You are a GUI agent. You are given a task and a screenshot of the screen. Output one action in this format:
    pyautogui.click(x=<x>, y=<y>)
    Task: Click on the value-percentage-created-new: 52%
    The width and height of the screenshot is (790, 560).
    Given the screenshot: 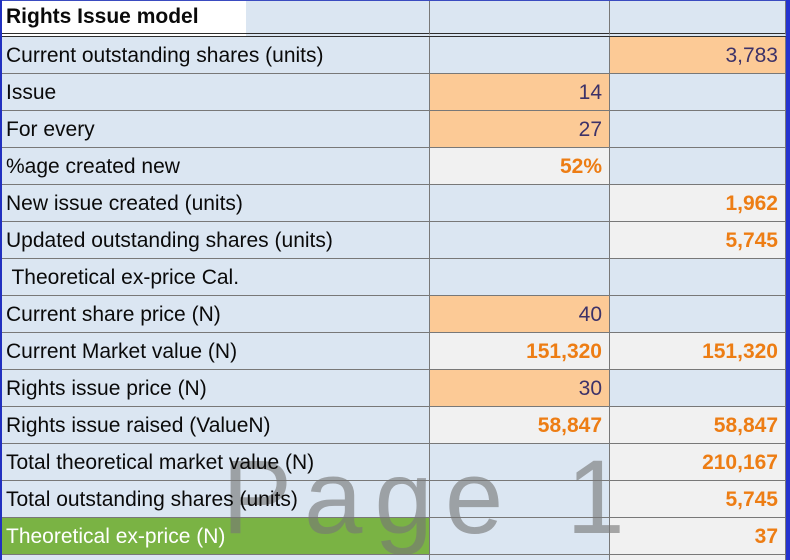 What is the action you would take?
    pyautogui.click(x=520, y=166)
    